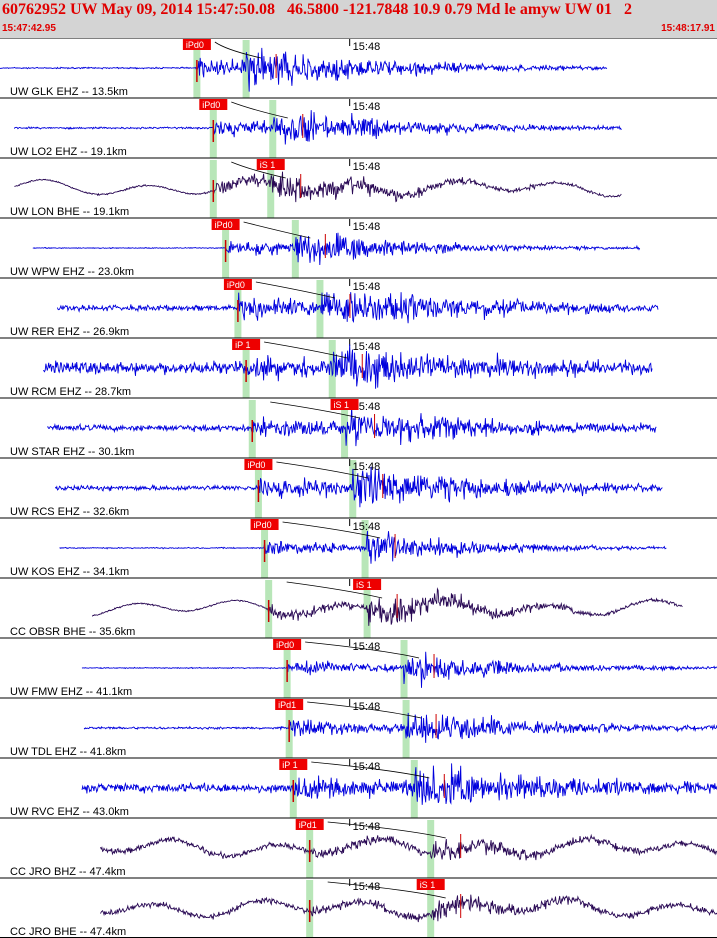  Describe the element at coordinates (688, 28) in the screenshot. I see `window-end-time: 15:48:17.91` at that location.